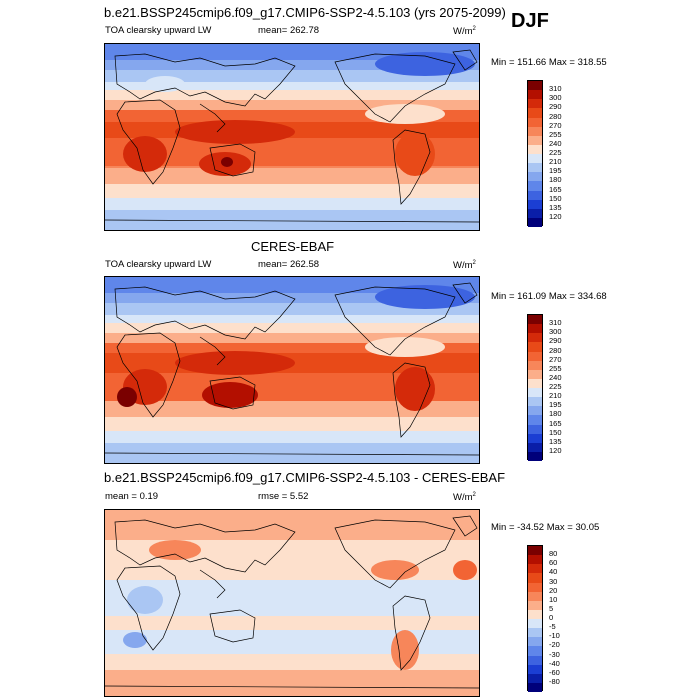 The height and width of the screenshot is (700, 700). What do you see at coordinates (545, 527) in the screenshot?
I see `panel3-minmax: Min = -34.52 Max = 30.05` at bounding box center [545, 527].